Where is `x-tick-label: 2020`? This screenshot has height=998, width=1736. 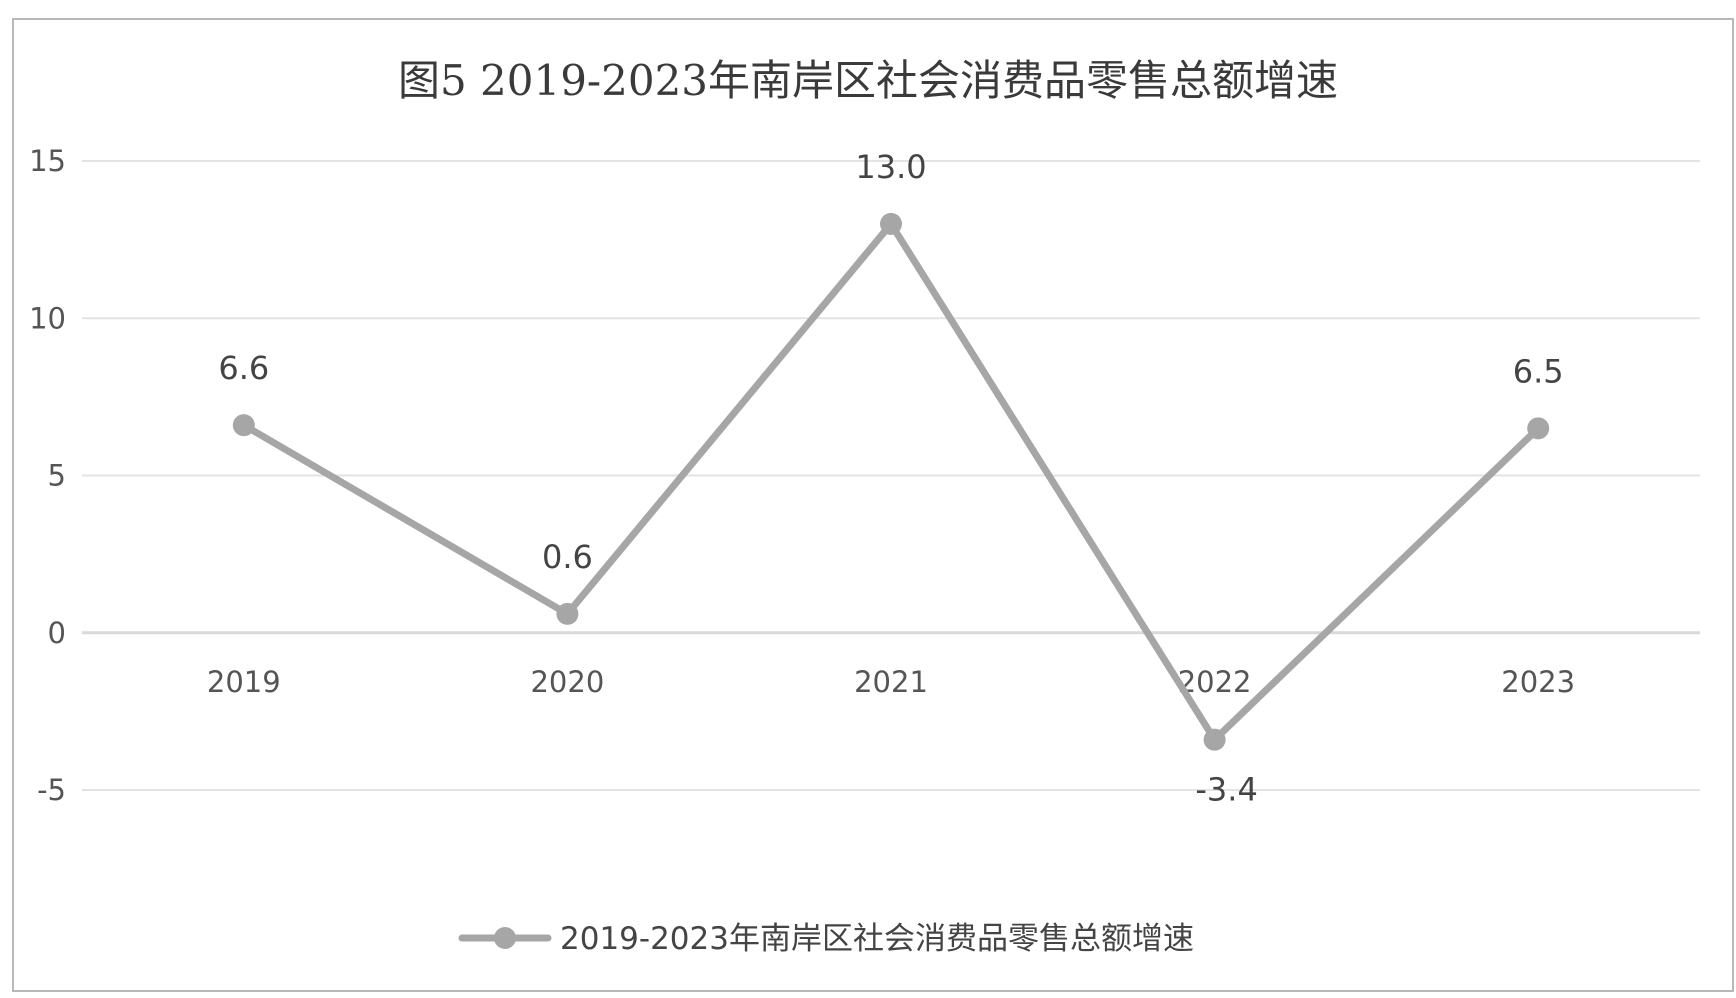 x-tick-label: 2020 is located at coordinates (567, 682).